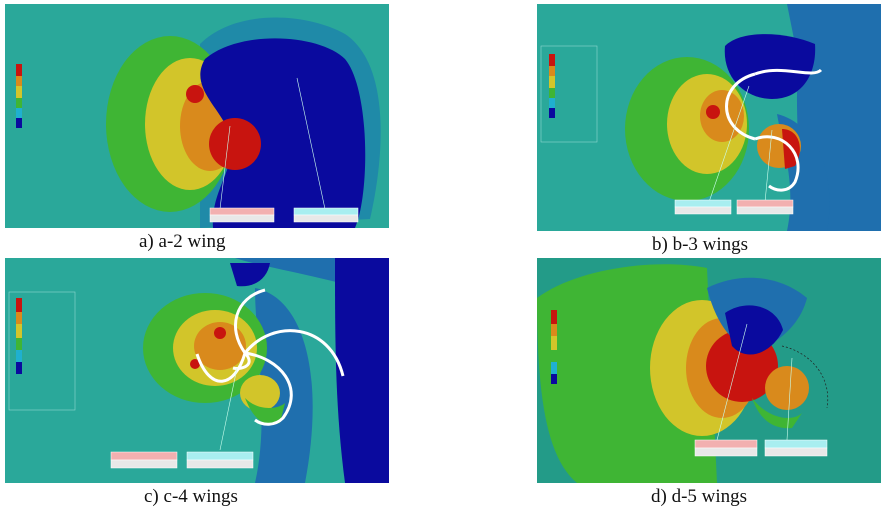  What do you see at coordinates (700, 244) in the screenshot?
I see `caption-panel-b: b) b-3 wings` at bounding box center [700, 244].